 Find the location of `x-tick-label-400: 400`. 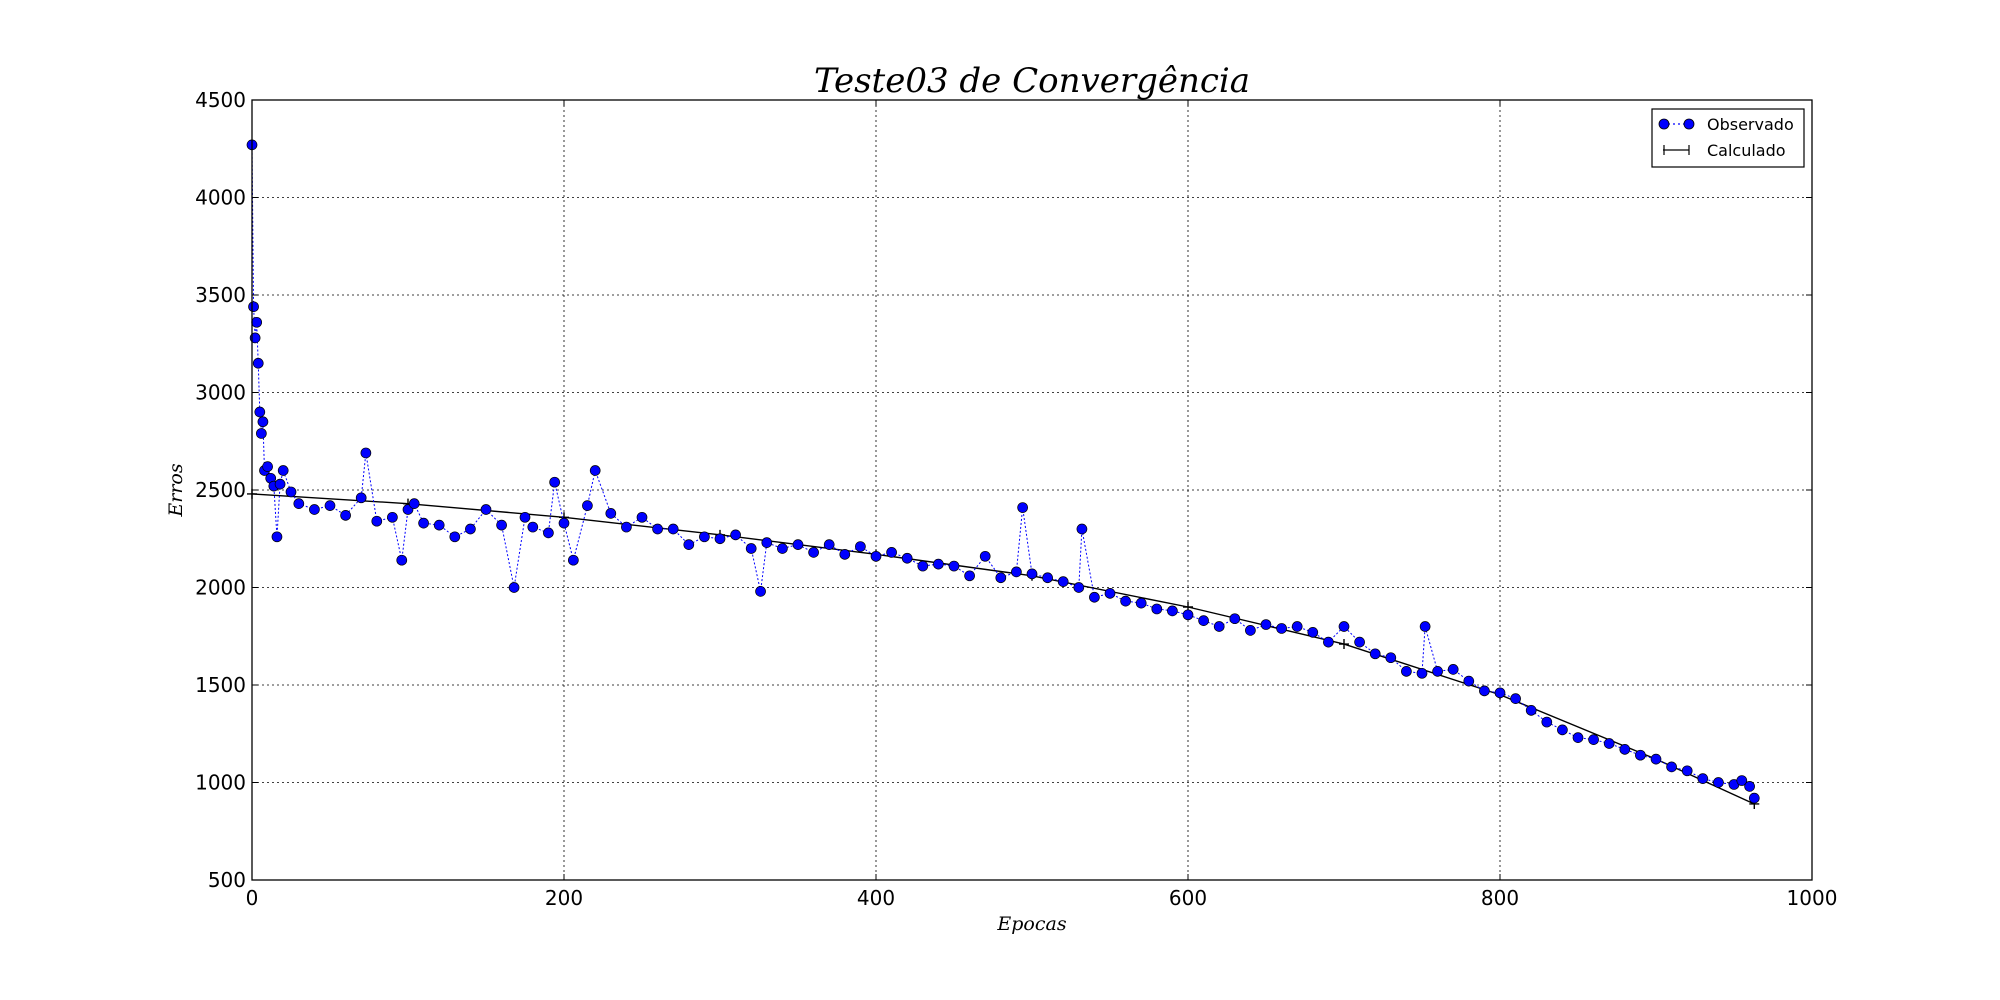

x-tick-label-400: 400 is located at coordinates (876, 898).